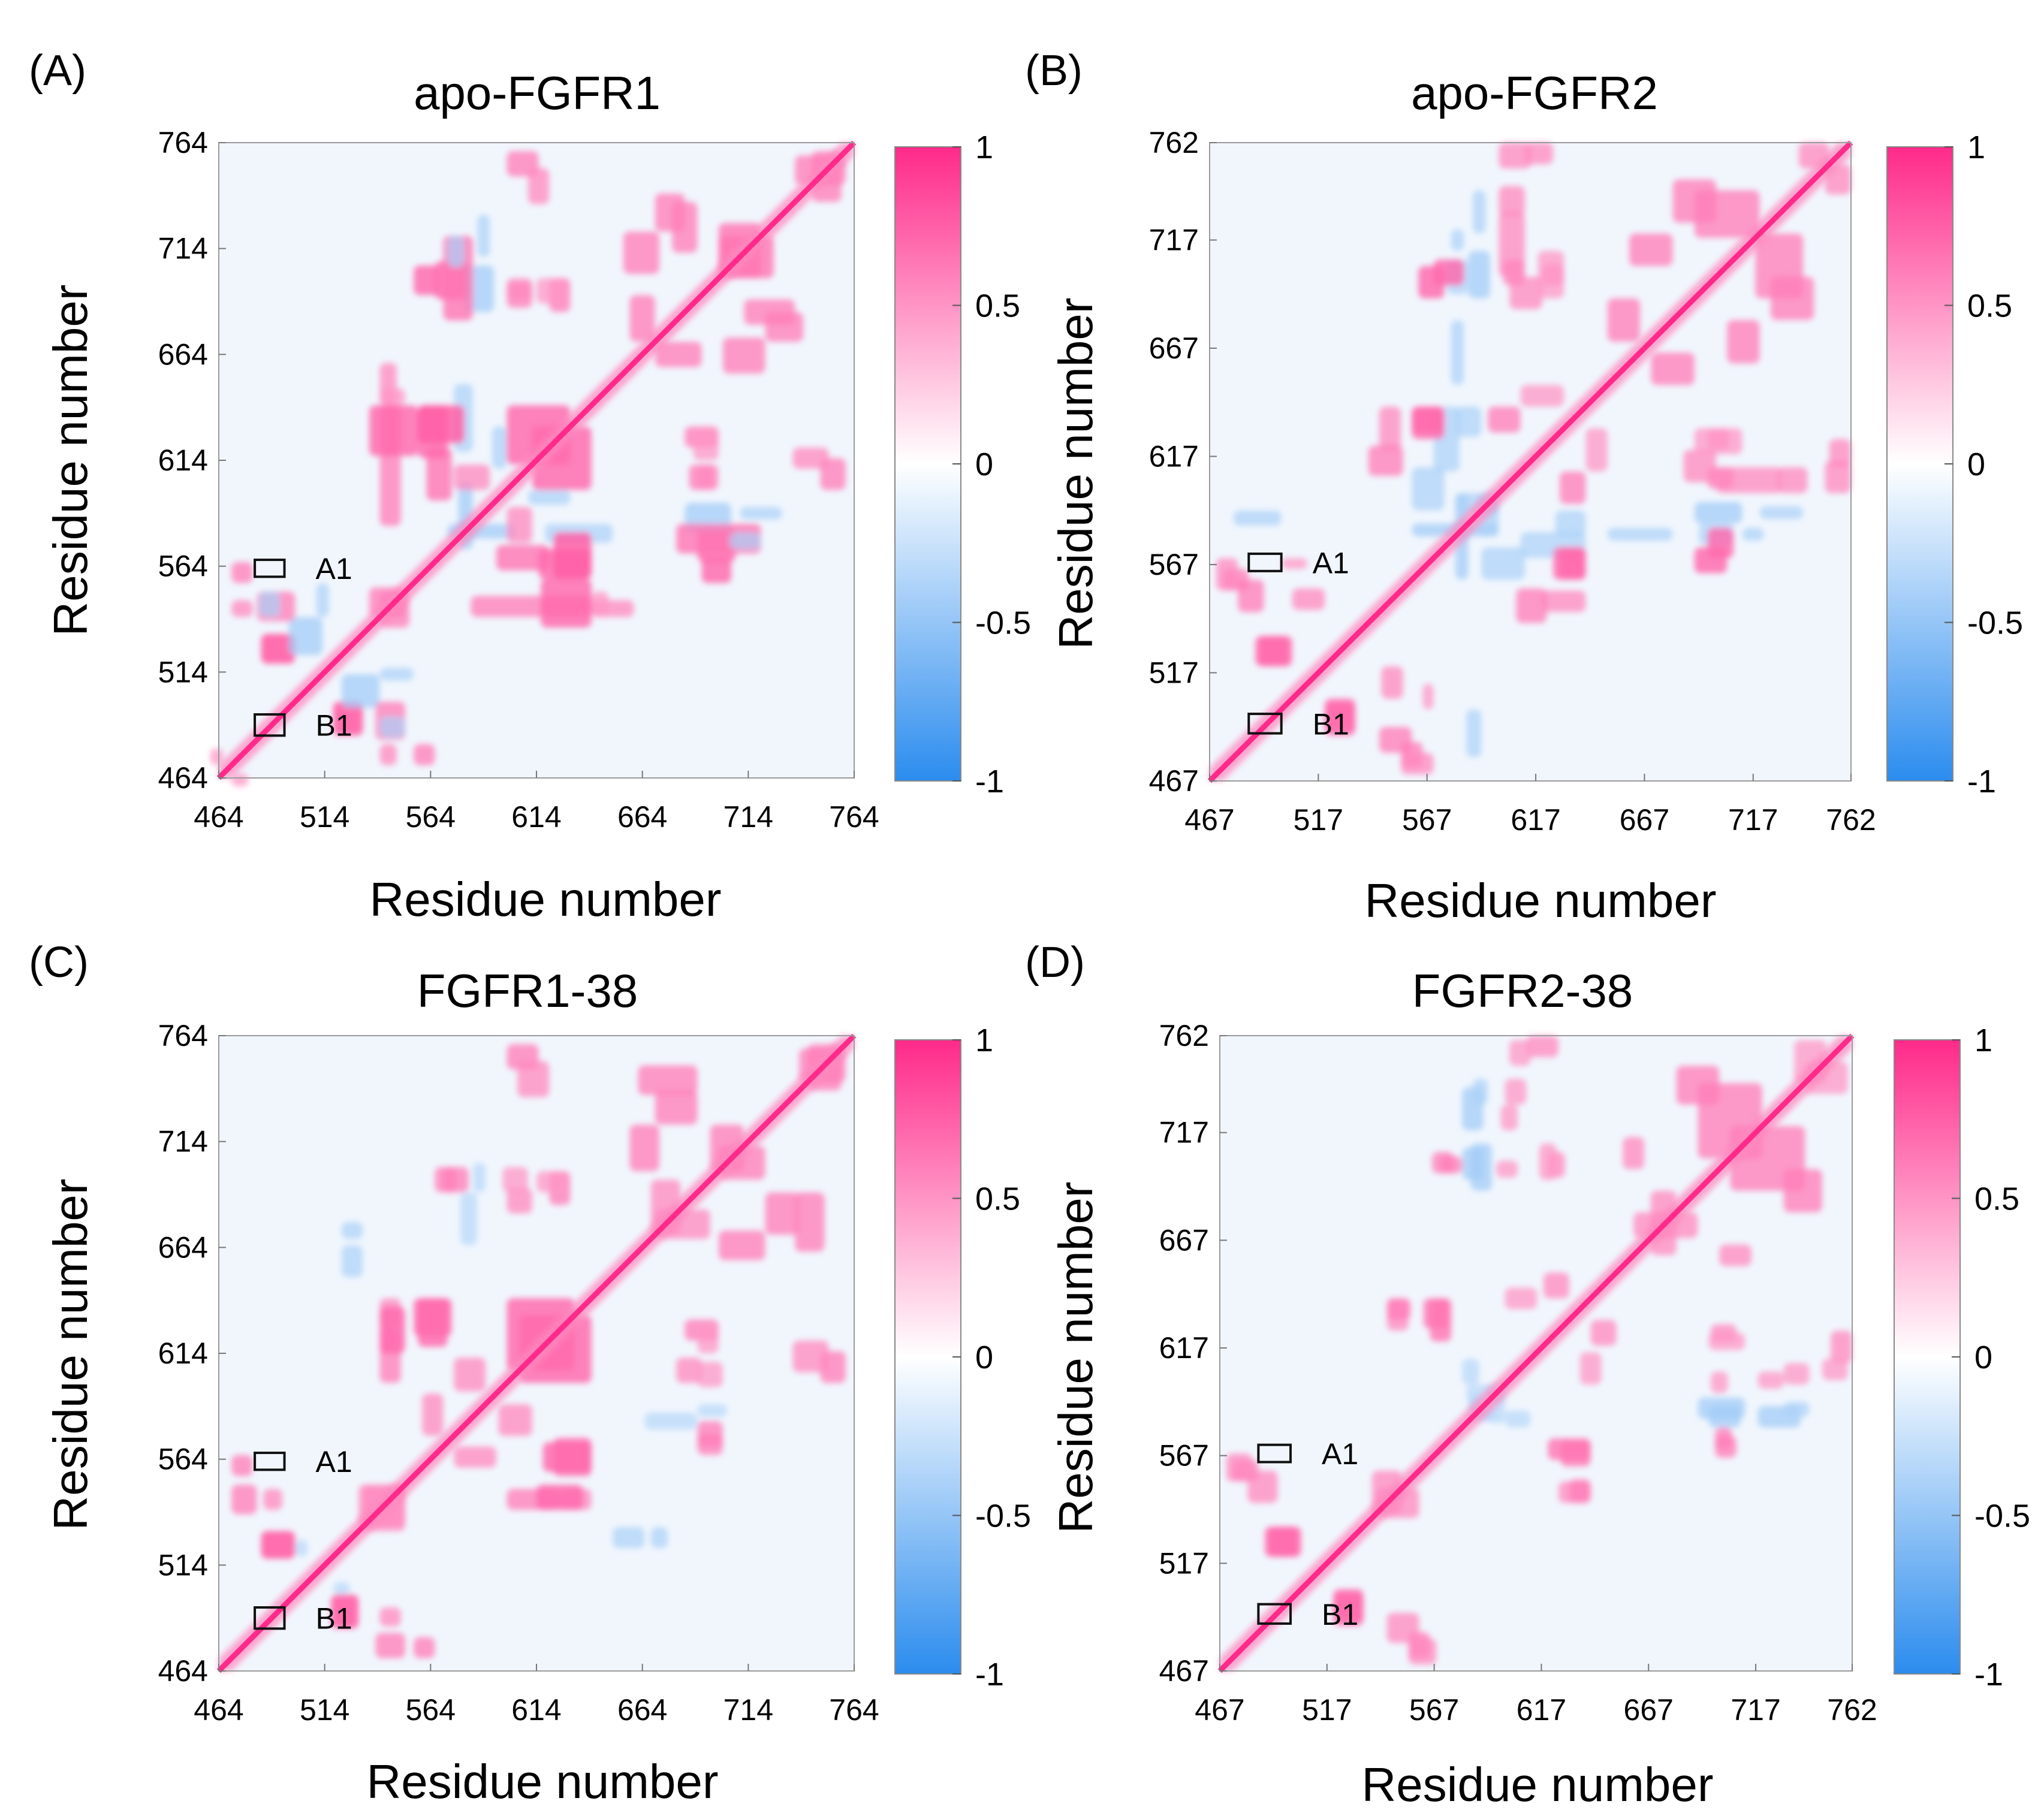 The image size is (2044, 1819). I want to click on panel-d-title: FGFR2-38, so click(1522, 990).